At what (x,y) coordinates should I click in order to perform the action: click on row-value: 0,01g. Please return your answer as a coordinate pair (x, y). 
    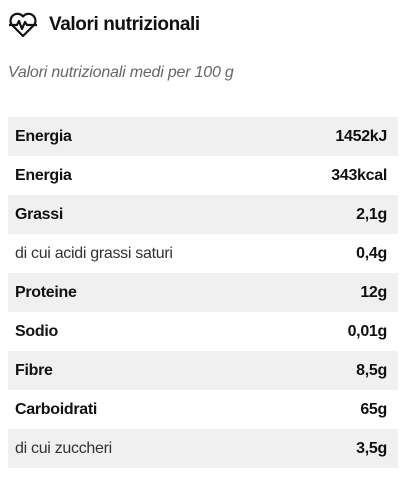
    Looking at the image, I should click on (367, 331).